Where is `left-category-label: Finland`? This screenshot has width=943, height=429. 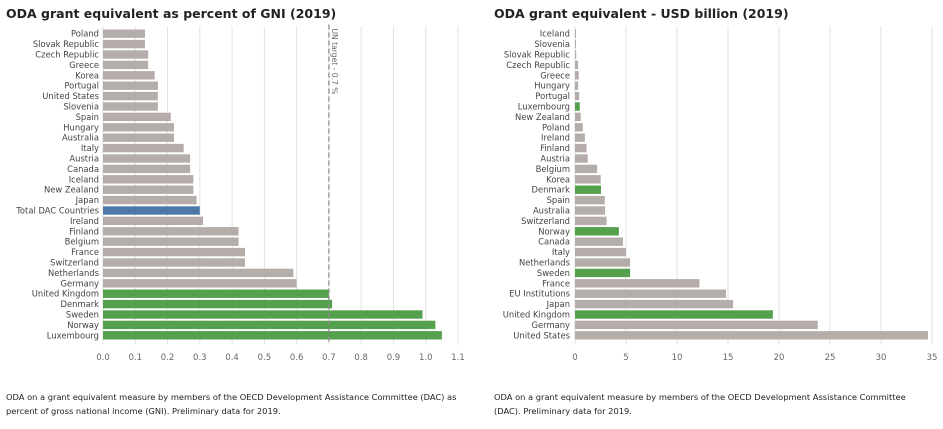
left-category-label: Finland is located at coordinates (84, 231).